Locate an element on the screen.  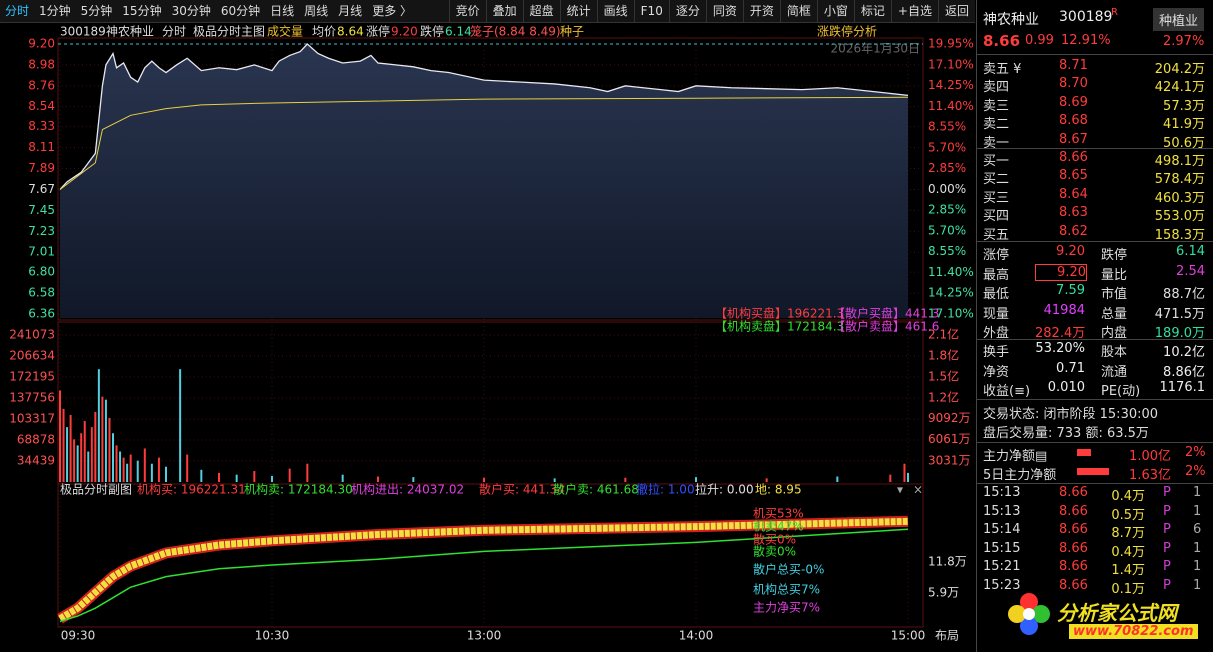
period-tab: 更多 〉 is located at coordinates (392, 11).